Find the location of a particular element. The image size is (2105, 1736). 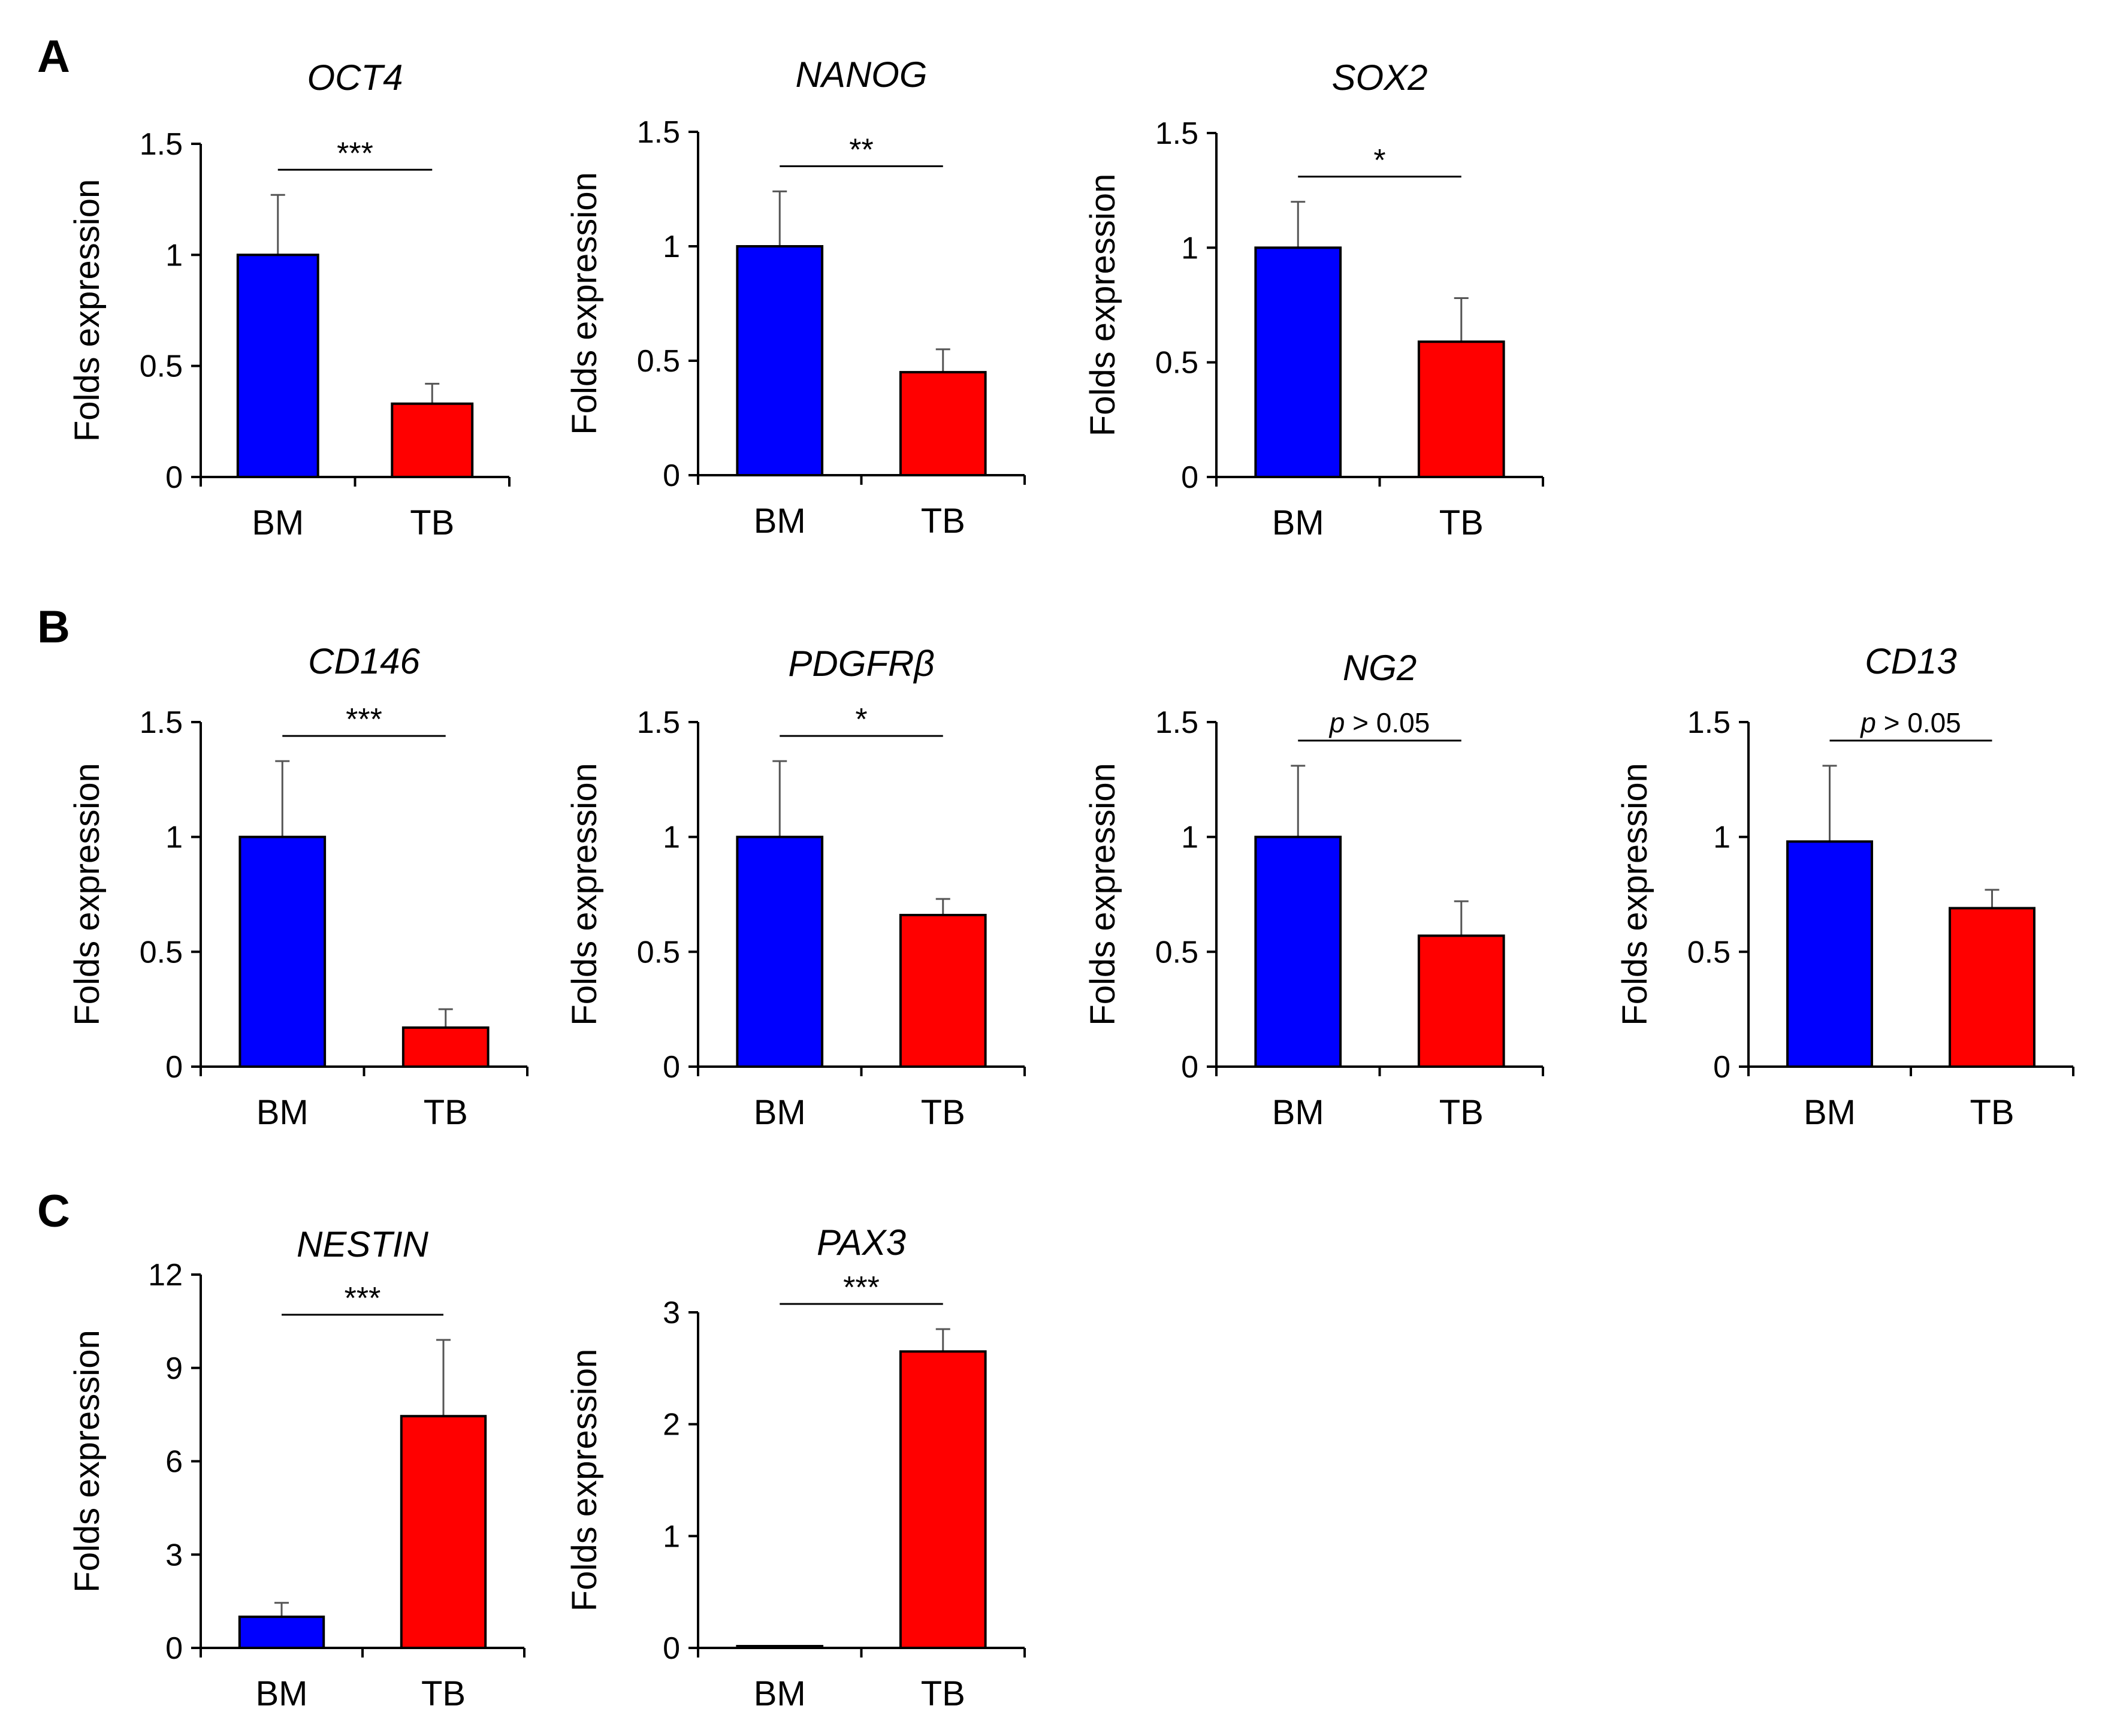

chart-title-pdgfr: PDGFRβ is located at coordinates (861, 664).